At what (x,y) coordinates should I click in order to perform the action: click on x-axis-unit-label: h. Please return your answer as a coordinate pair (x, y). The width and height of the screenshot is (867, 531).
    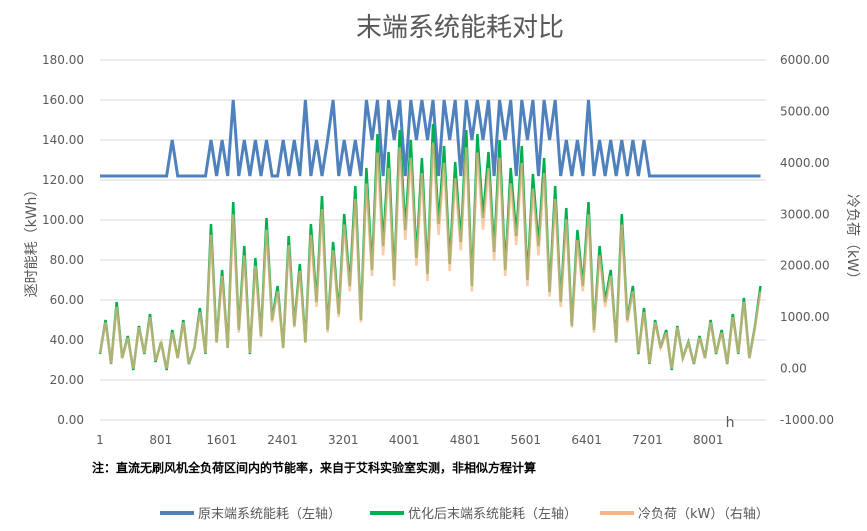
    Looking at the image, I should click on (730, 423).